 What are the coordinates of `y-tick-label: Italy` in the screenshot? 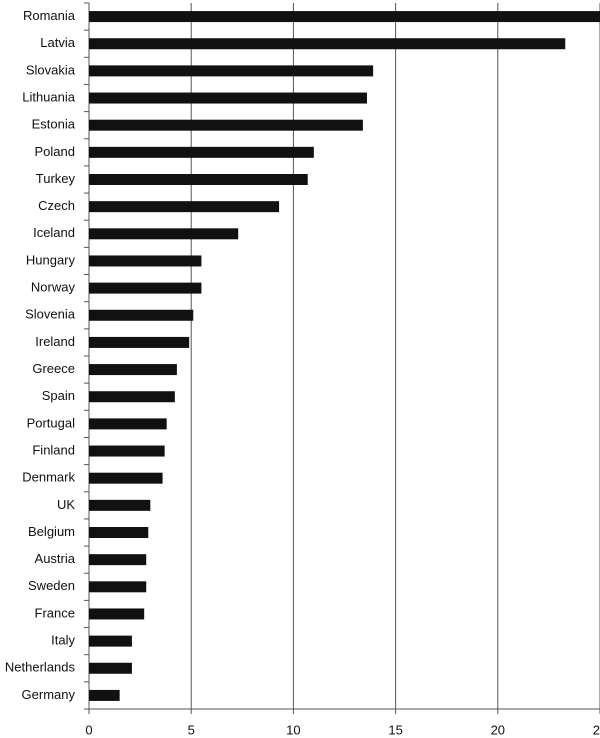 It's located at (63, 640).